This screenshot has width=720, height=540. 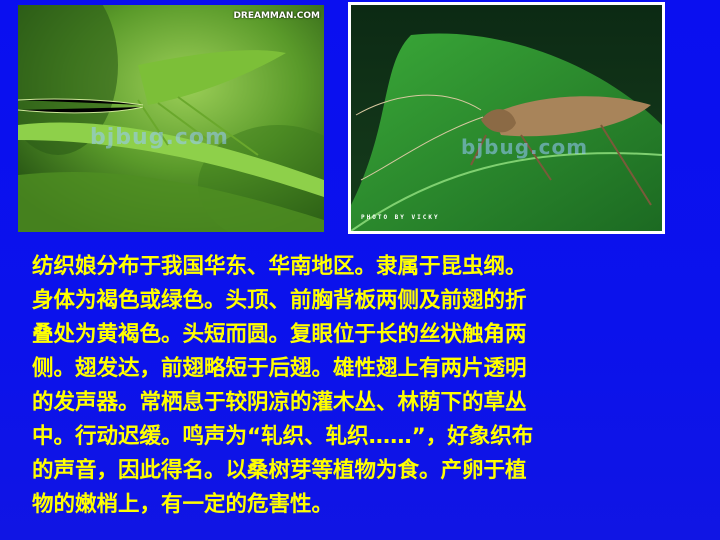 I want to click on photo-credit: PHOTO BY VICKY, so click(x=400, y=217).